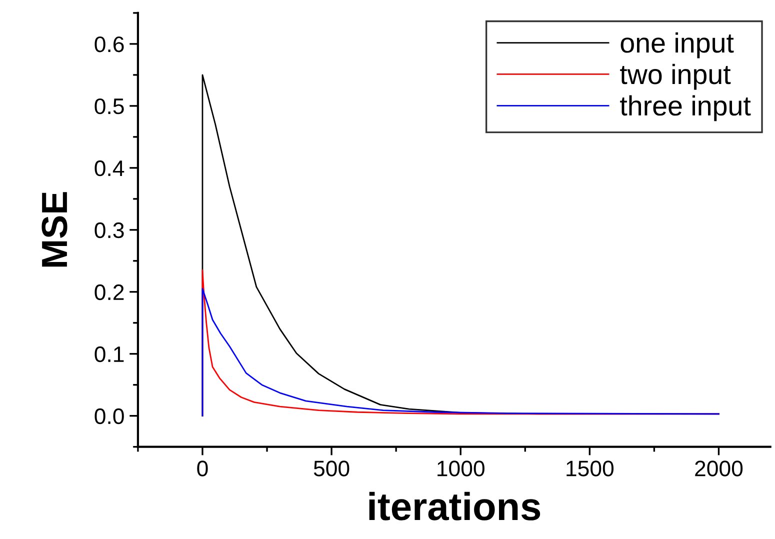  Describe the element at coordinates (109, 230) in the screenshot. I see `y-tick-label: 0.3` at that location.